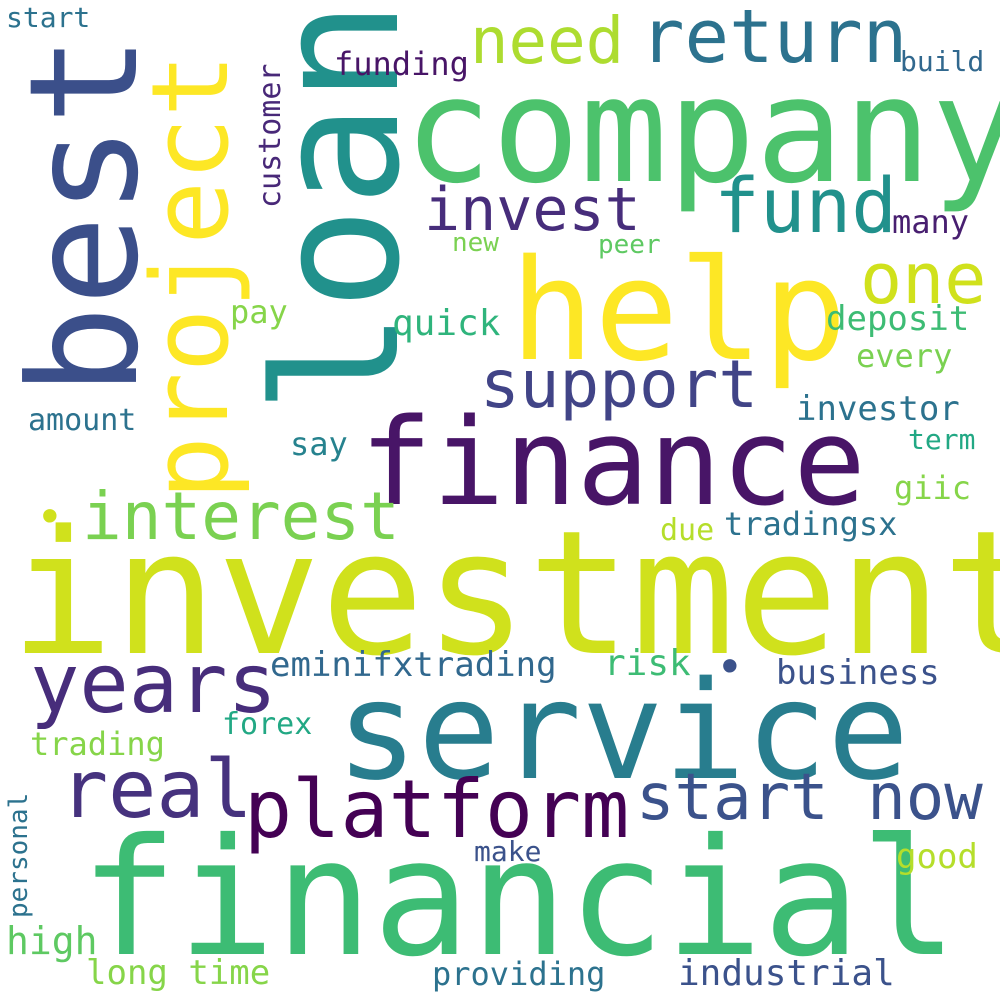 Image resolution: width=1000 pixels, height=1000 pixels. I want to click on word-need: need, so click(547, 42).